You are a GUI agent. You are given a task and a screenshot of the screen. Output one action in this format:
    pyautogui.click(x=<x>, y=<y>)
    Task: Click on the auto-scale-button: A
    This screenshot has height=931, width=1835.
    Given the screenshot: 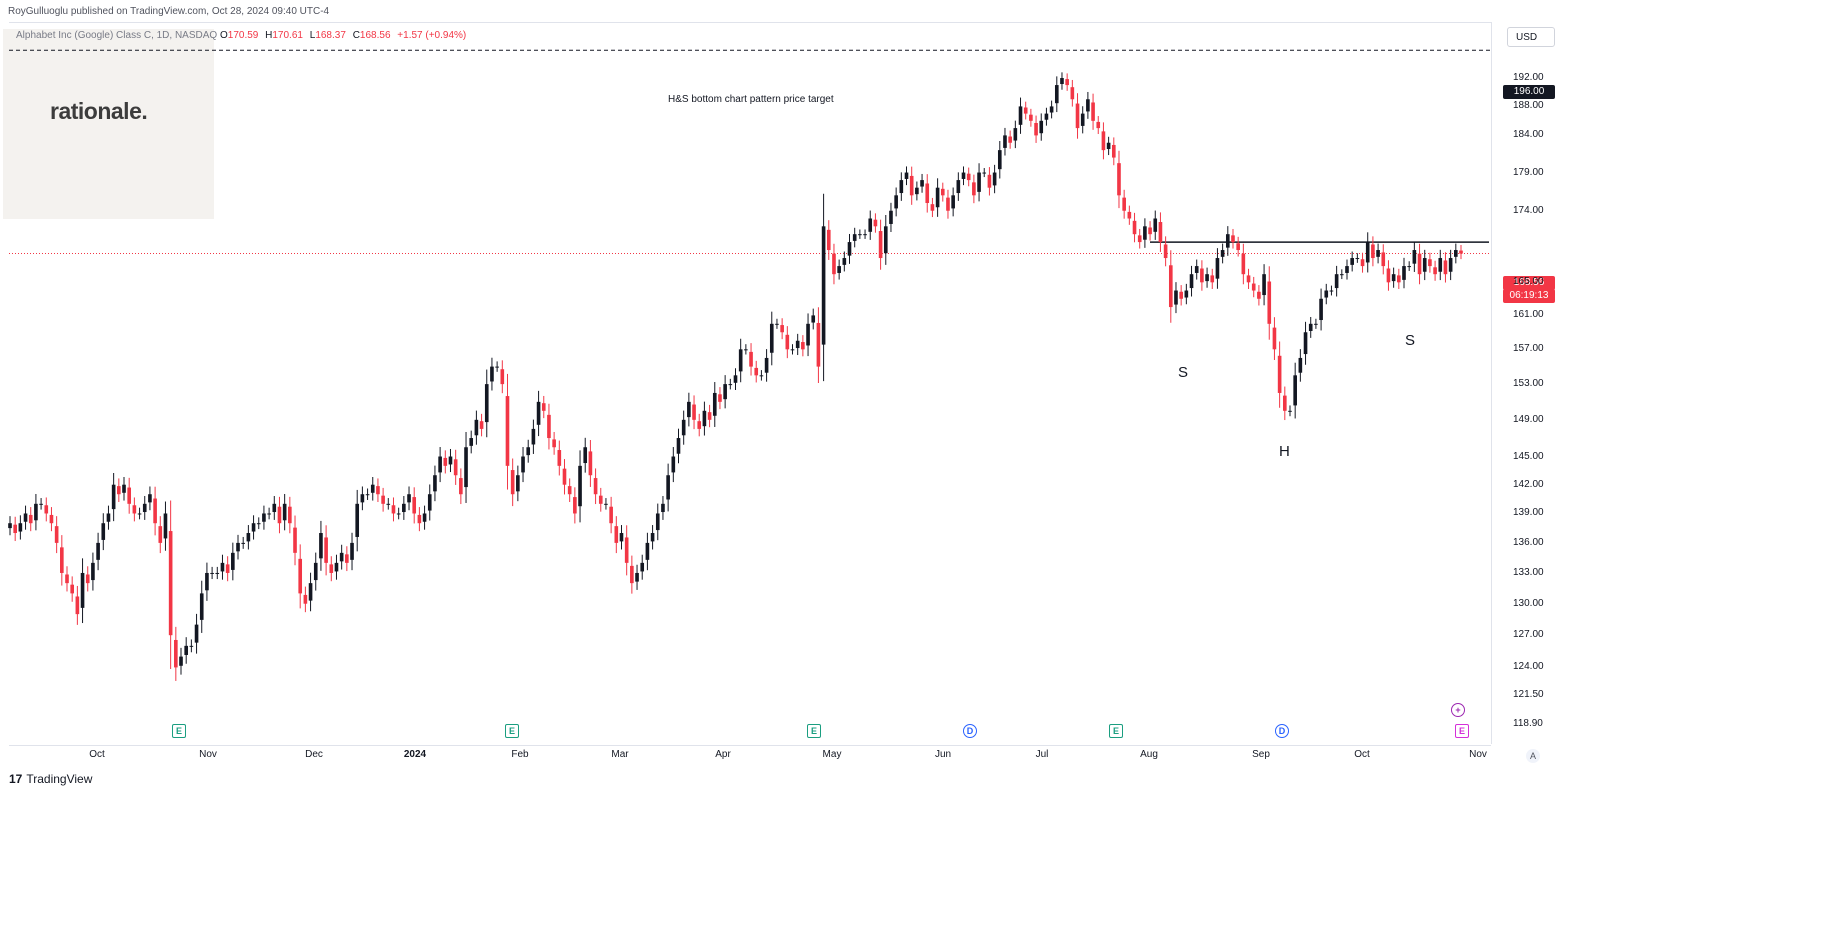 What is the action you would take?
    pyautogui.click(x=1533, y=756)
    